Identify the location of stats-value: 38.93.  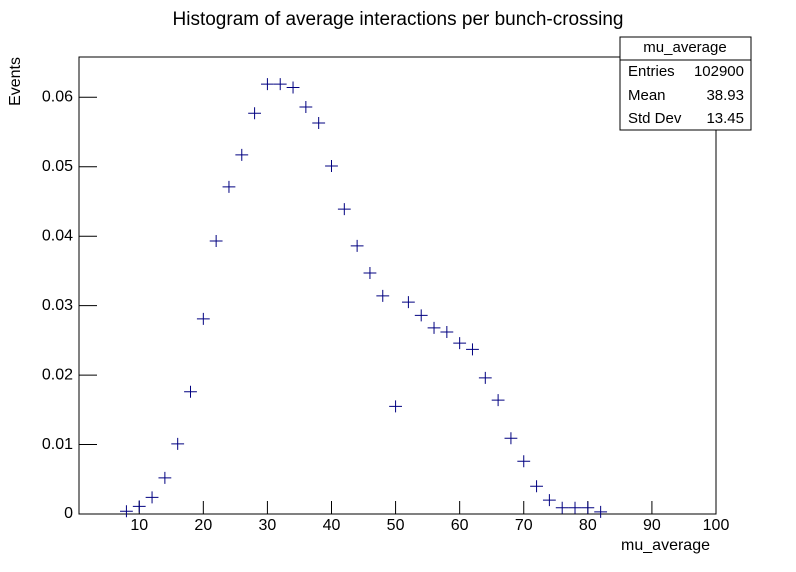
(725, 95).